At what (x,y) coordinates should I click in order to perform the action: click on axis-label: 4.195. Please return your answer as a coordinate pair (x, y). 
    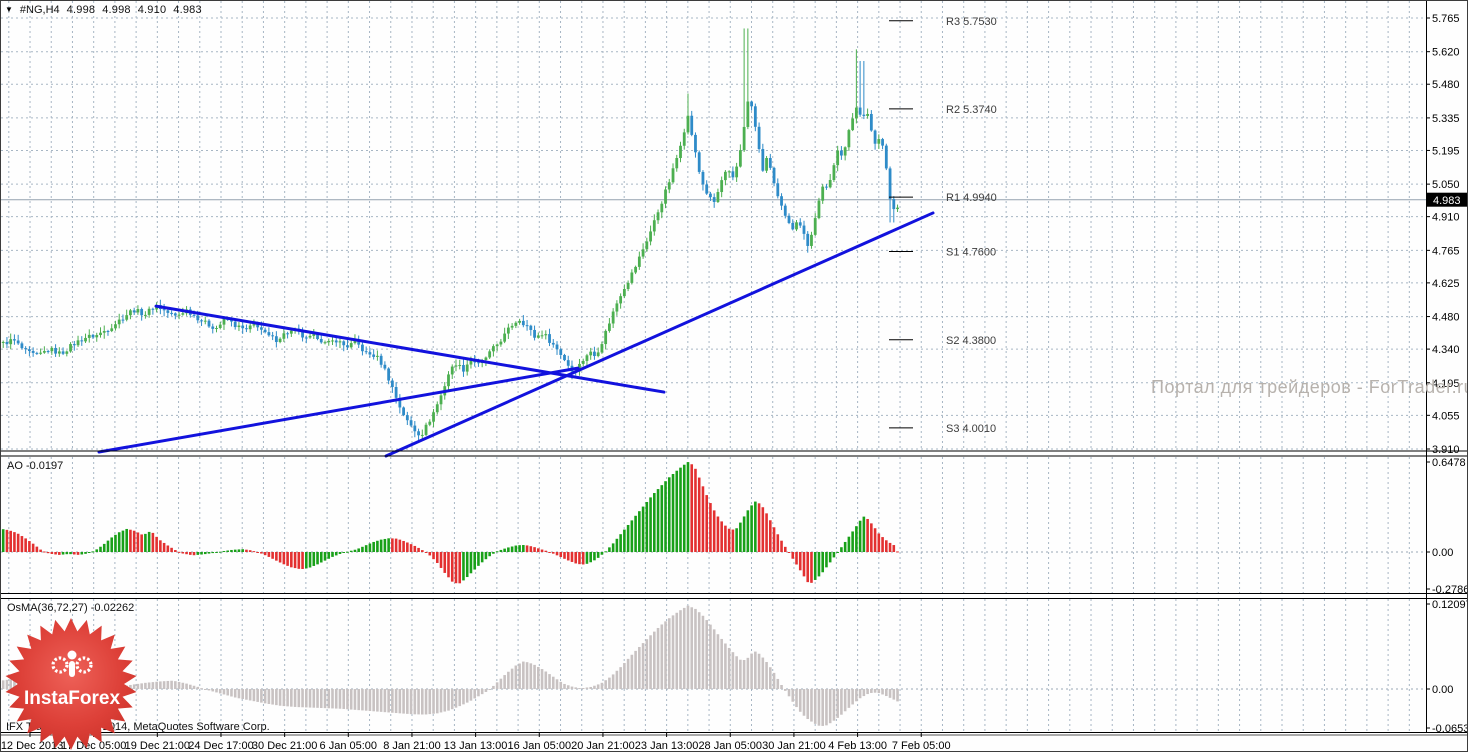
    Looking at the image, I should click on (1446, 384).